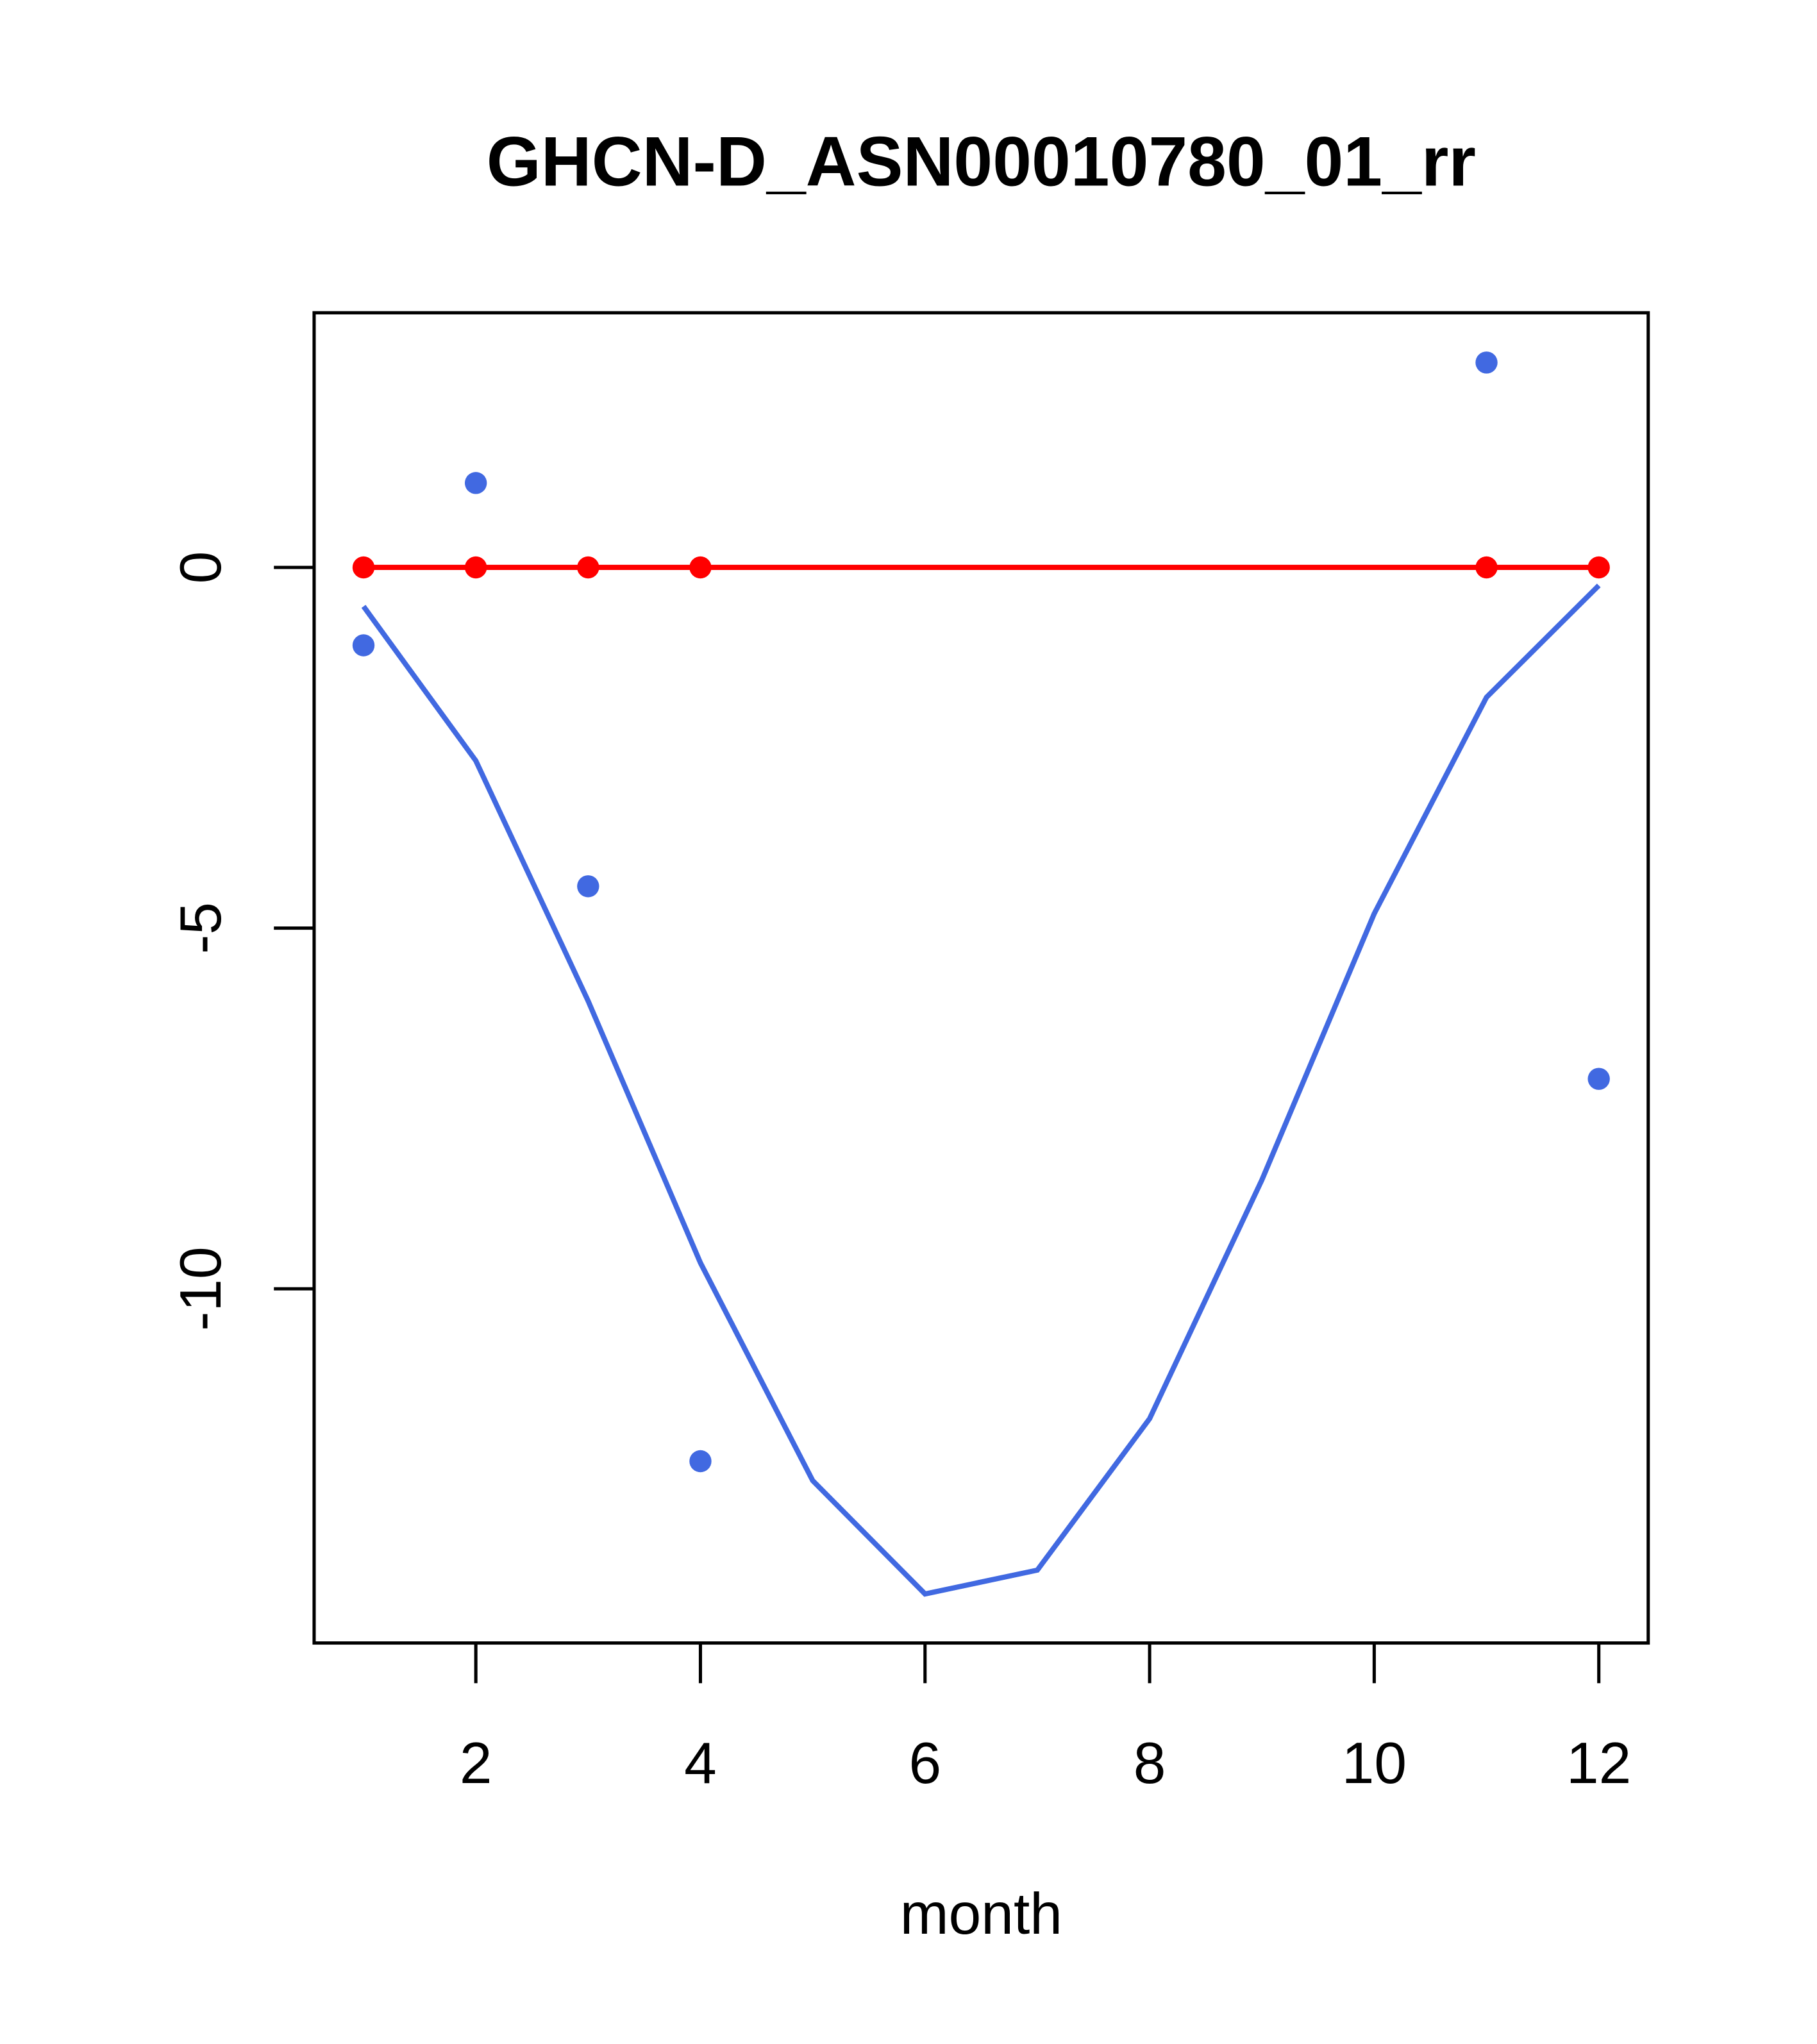 This screenshot has height=2044, width=1817. I want to click on x-tick-label: 10, so click(1374, 1764).